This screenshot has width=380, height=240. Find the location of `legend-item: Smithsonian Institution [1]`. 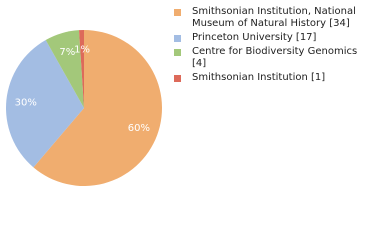

legend-item: Smithsonian Institution [1] is located at coordinates (274, 78).